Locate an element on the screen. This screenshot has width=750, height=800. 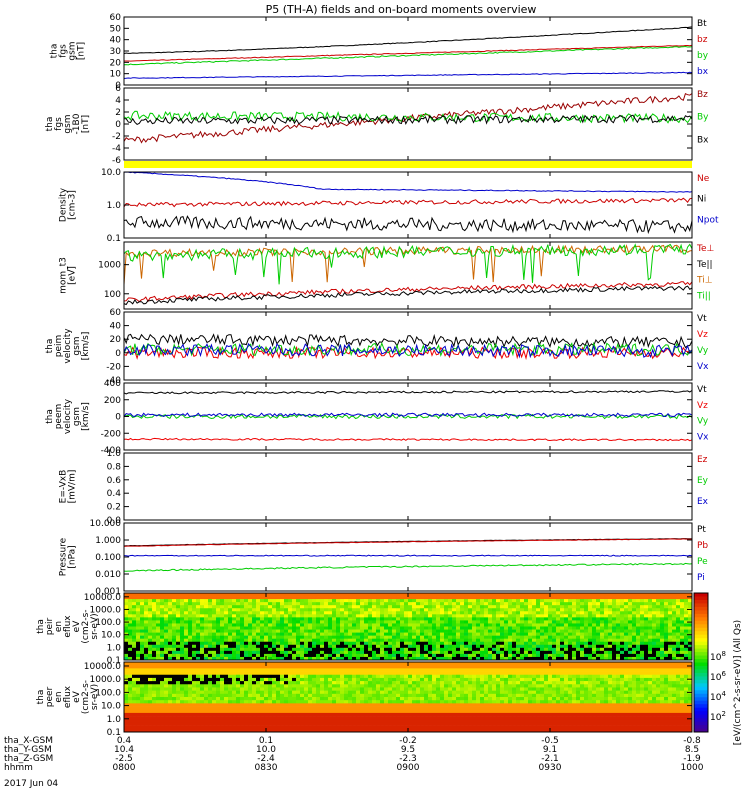
y-axis-label: tha is located at coordinates (50, 416).